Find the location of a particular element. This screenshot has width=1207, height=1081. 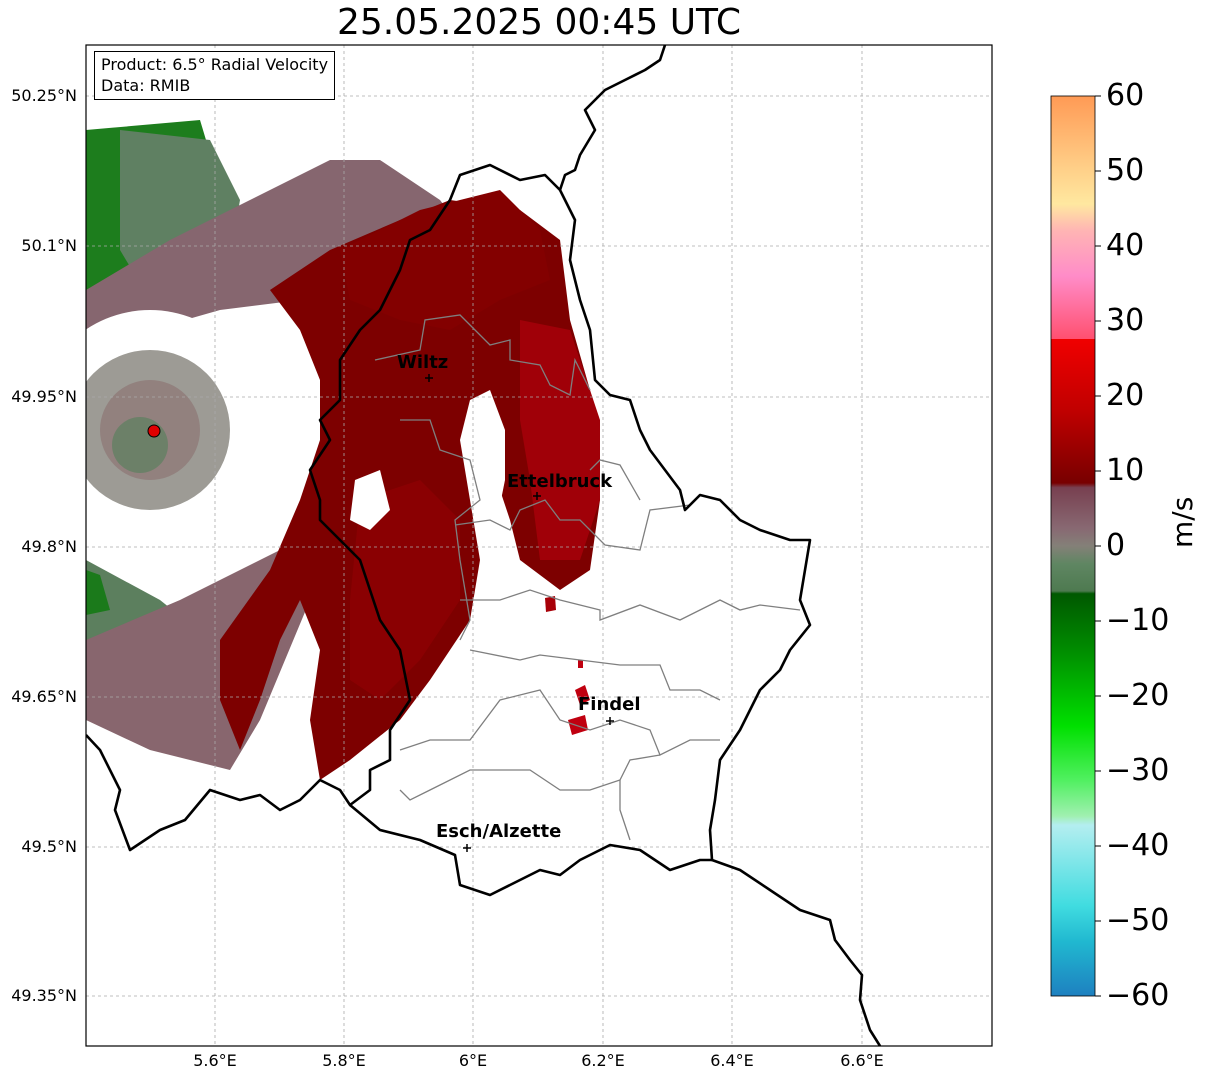

colorbar-tick-label: 0 is located at coordinates (1116, 545).